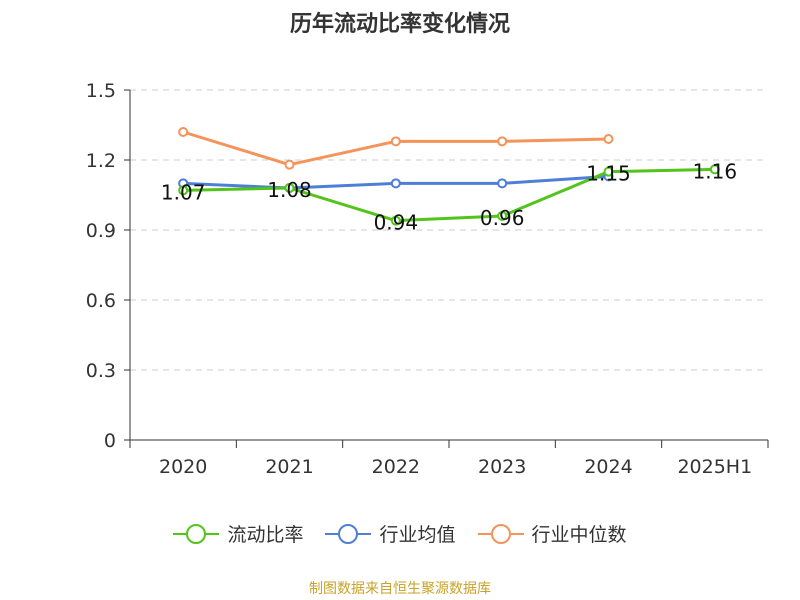  I want to click on data-label: 1.16, so click(715, 171).